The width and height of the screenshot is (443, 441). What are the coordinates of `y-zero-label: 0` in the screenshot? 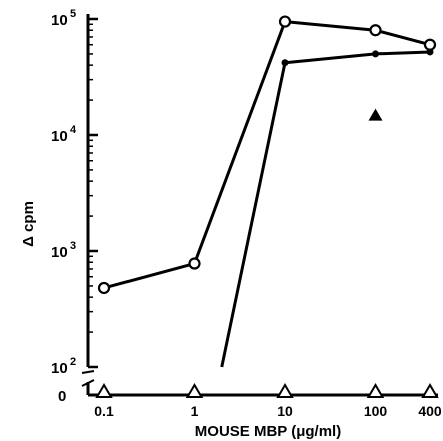 It's located at (62, 396).